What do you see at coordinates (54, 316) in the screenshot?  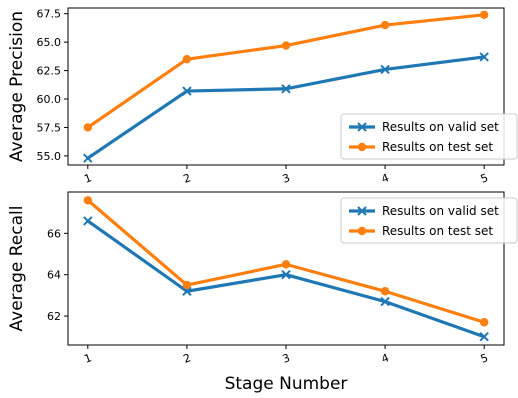 I see `y-tick-label: 62` at bounding box center [54, 316].